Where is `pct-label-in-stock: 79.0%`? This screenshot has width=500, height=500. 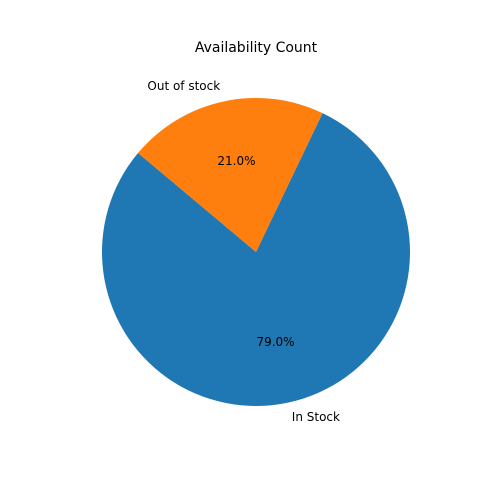 pct-label-in-stock: 79.0% is located at coordinates (275, 342).